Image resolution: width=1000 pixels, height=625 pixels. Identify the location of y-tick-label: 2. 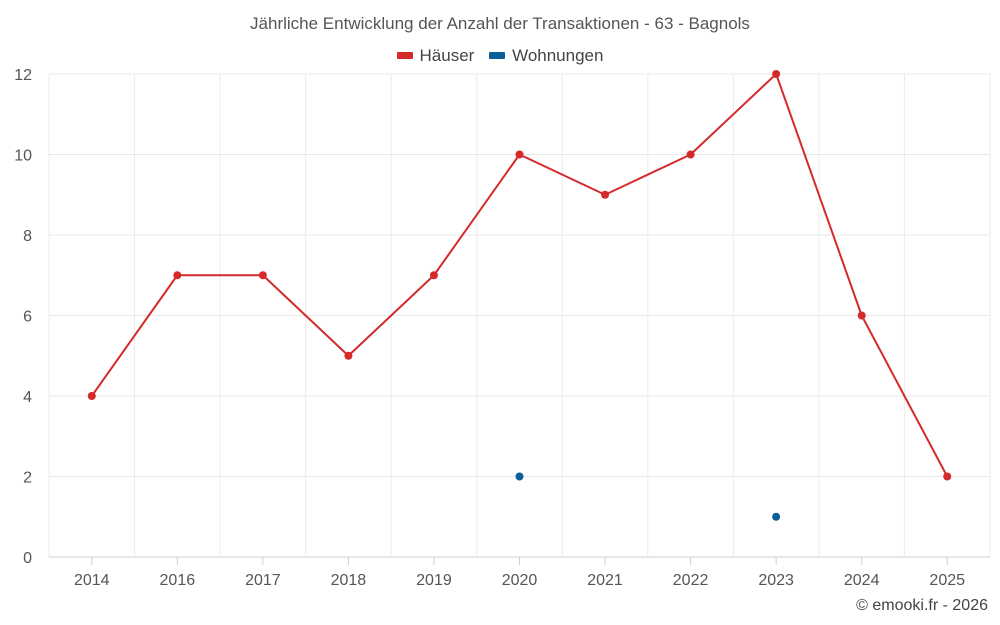
(27, 478).